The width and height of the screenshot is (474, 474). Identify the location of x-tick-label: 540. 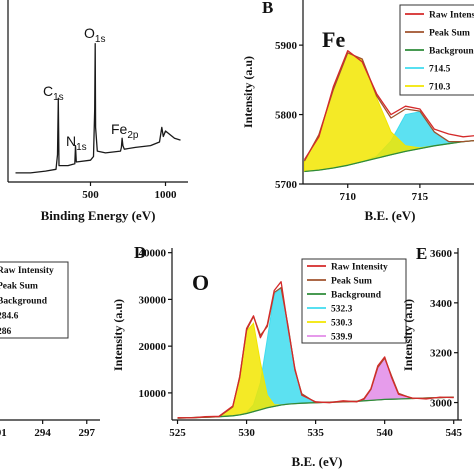
(384, 433).